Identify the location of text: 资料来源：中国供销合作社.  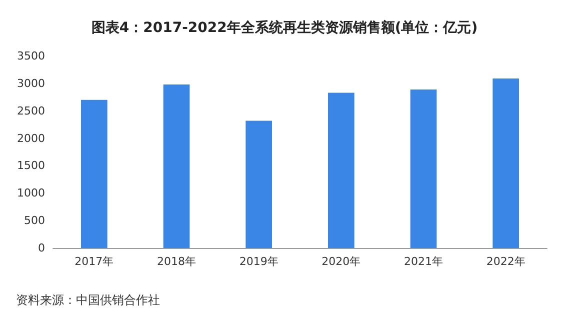
(88, 300).